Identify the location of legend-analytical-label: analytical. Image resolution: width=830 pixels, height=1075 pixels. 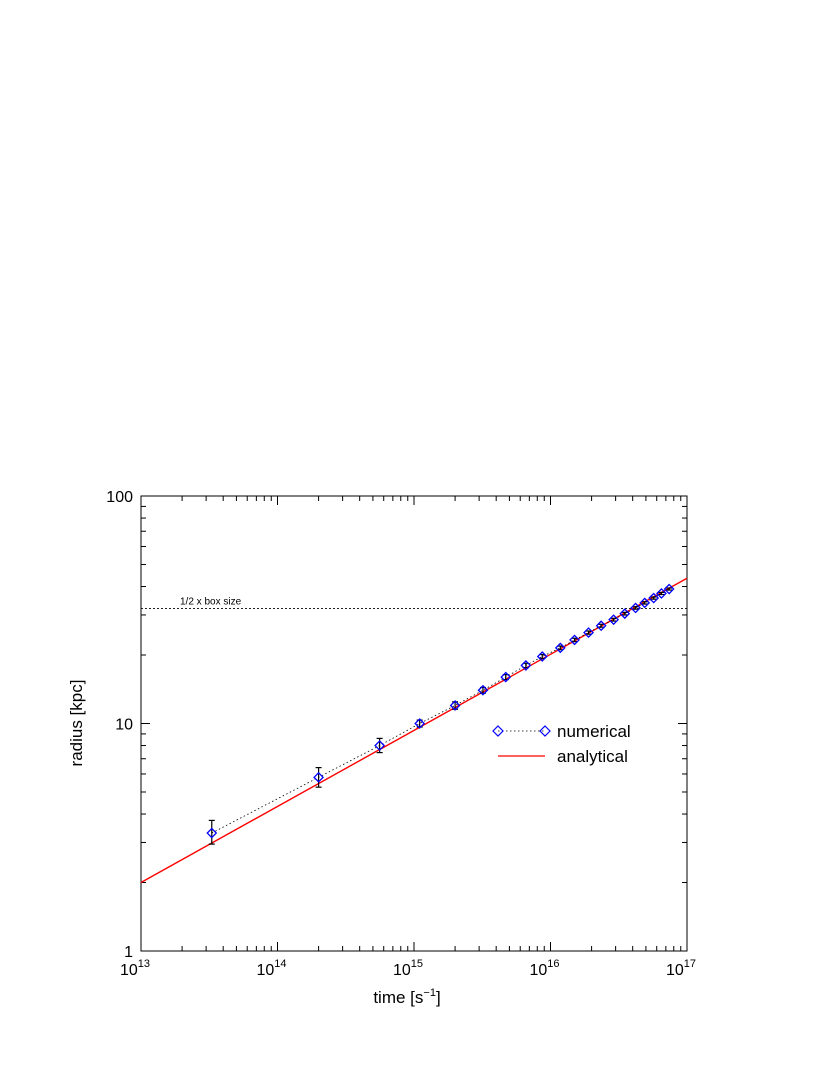
(592, 756).